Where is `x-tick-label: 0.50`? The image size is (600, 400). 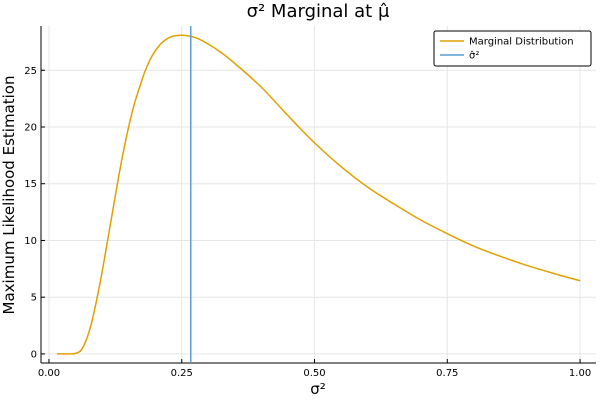 x-tick-label: 0.50 is located at coordinates (314, 373).